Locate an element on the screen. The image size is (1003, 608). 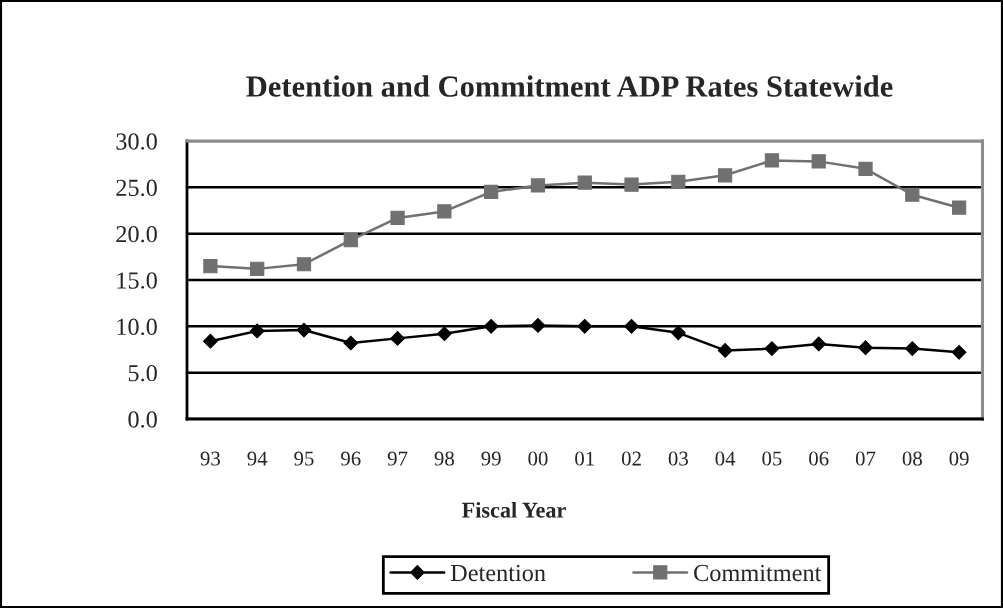
x-tick-label: 95 is located at coordinates (304, 458).